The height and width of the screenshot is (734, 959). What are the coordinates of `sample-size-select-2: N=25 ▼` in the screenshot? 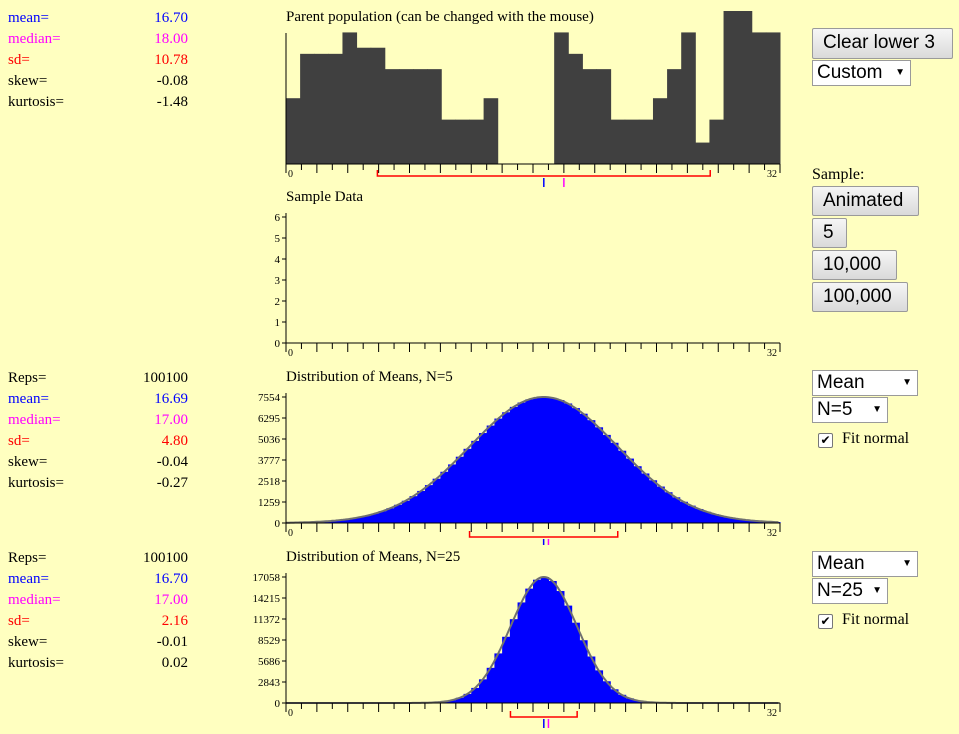 It's located at (850, 591).